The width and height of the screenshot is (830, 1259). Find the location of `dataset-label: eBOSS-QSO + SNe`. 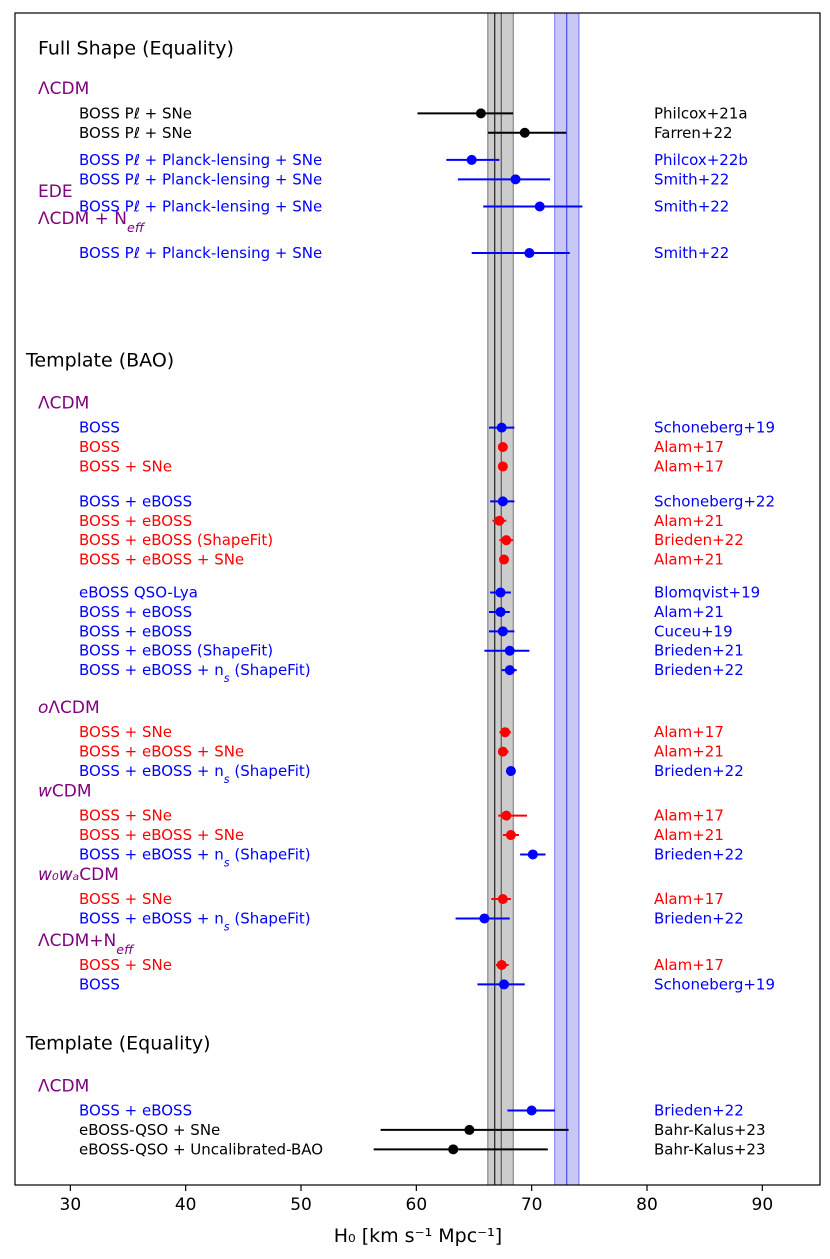

dataset-label: eBOSS-QSO + SNe is located at coordinates (149, 1130).